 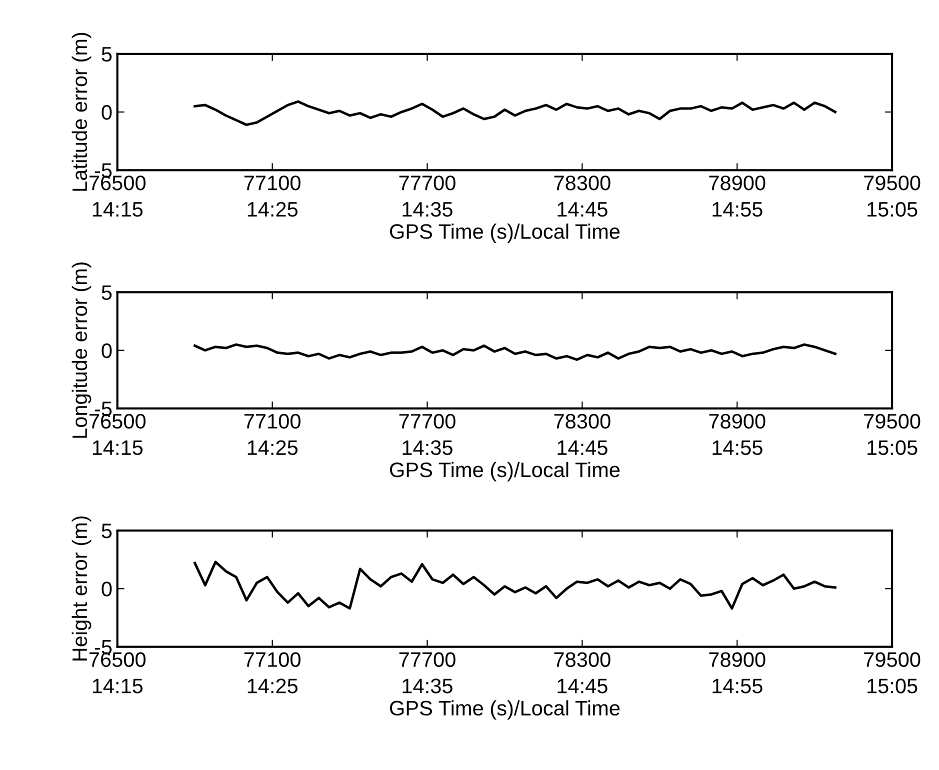 I want to click on y-axis-title: Height error (m), so click(x=82, y=588).